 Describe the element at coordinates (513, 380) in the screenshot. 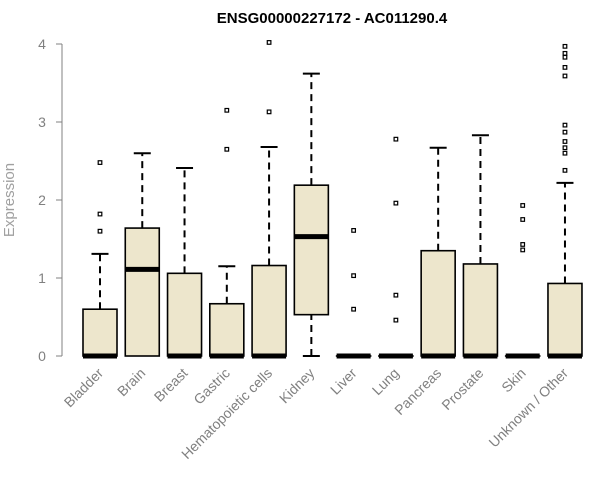

I see `x-tick-label: Skin` at that location.